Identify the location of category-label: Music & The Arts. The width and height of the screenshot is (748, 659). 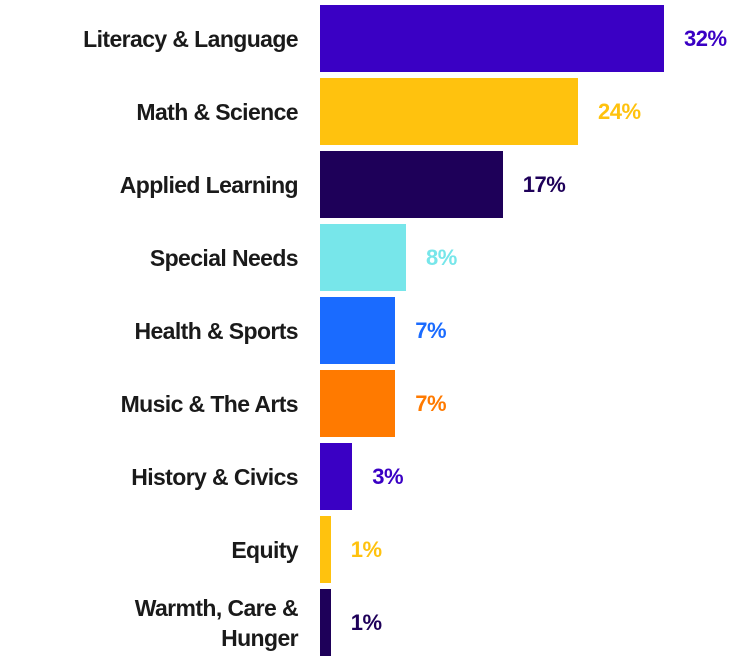
(209, 403).